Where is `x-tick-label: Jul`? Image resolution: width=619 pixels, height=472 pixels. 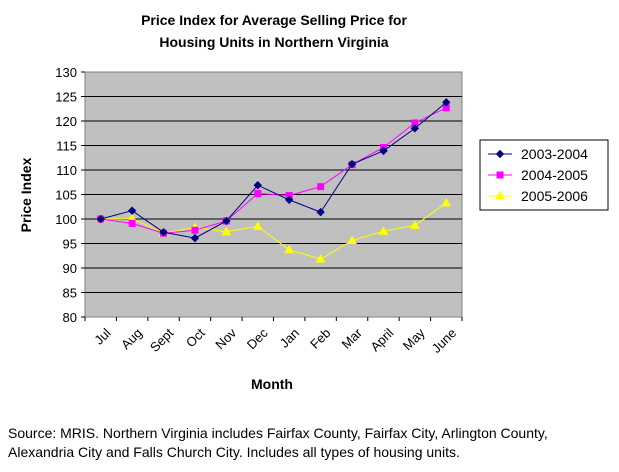 x-tick-label: Jul is located at coordinates (102, 336).